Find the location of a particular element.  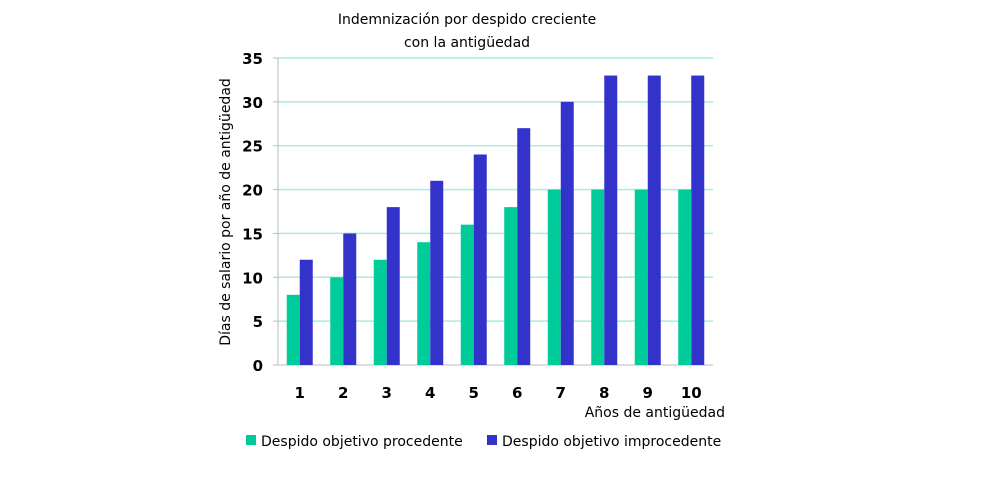

x-tick-label: 2 is located at coordinates (343, 393).